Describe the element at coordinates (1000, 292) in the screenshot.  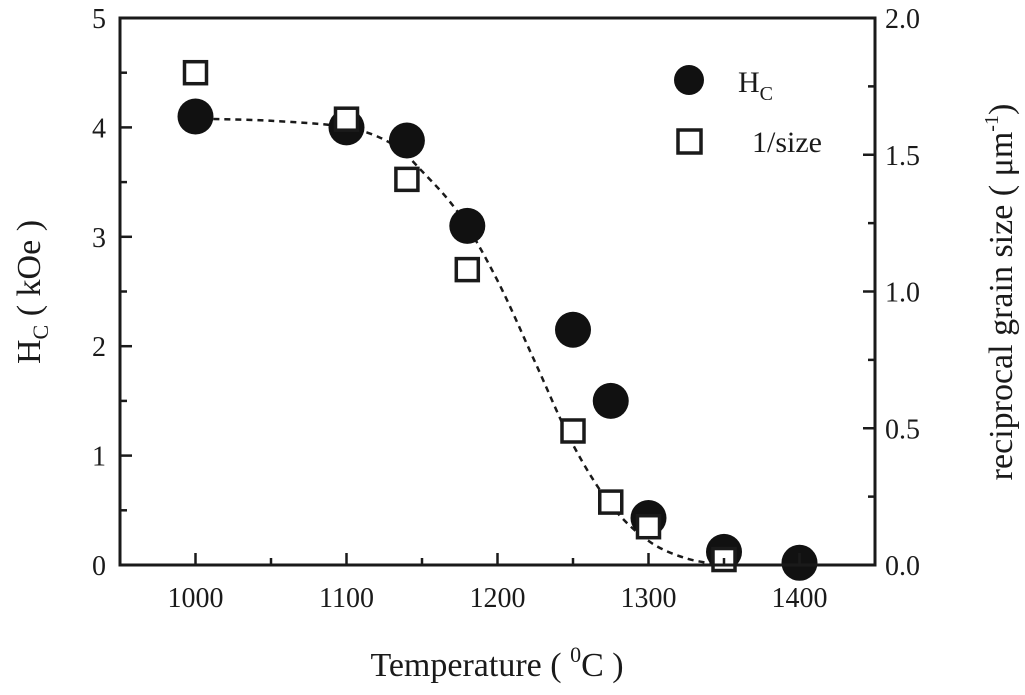
I see `y2-axis-title: reciprocal grain size ( μm-1)` at that location.